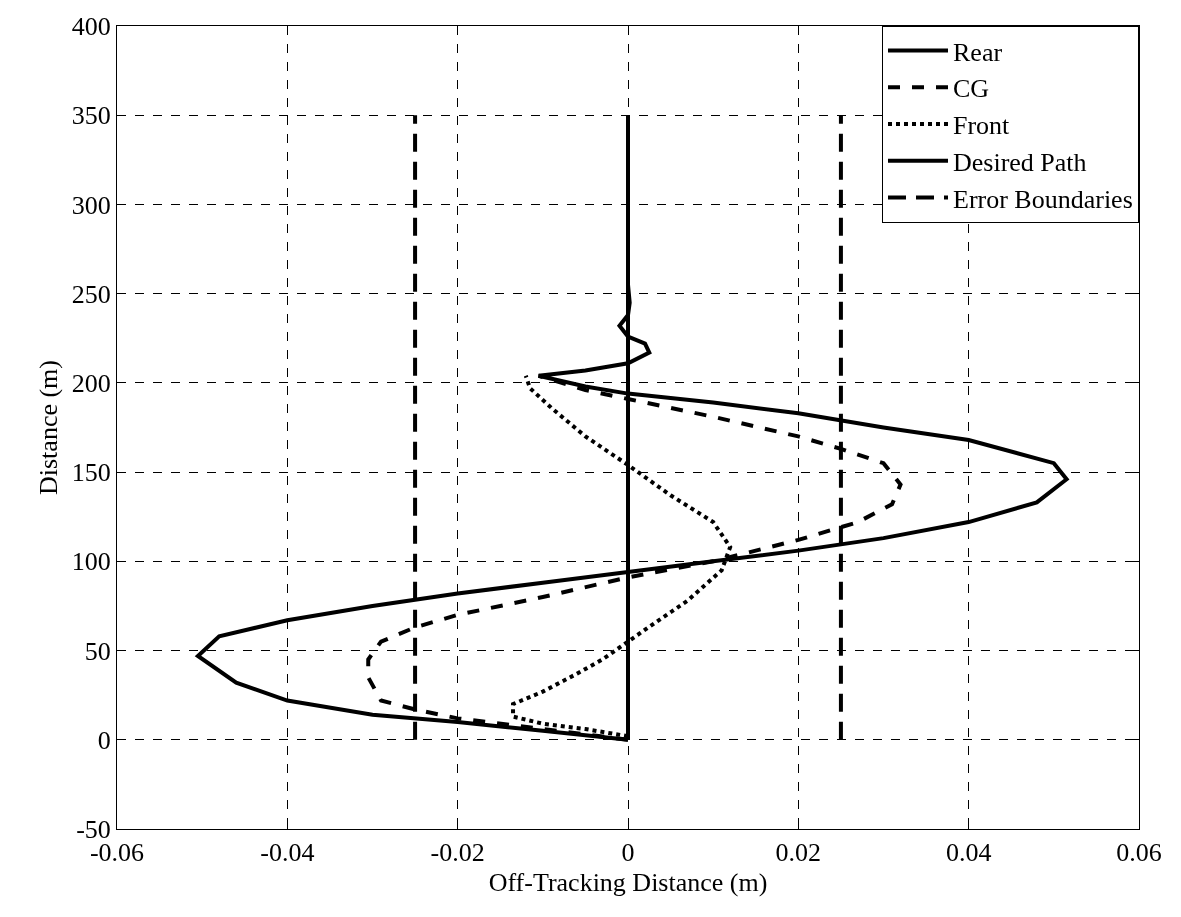 The image size is (1181, 917). I want to click on x-tick-label: 0, so click(628, 853).